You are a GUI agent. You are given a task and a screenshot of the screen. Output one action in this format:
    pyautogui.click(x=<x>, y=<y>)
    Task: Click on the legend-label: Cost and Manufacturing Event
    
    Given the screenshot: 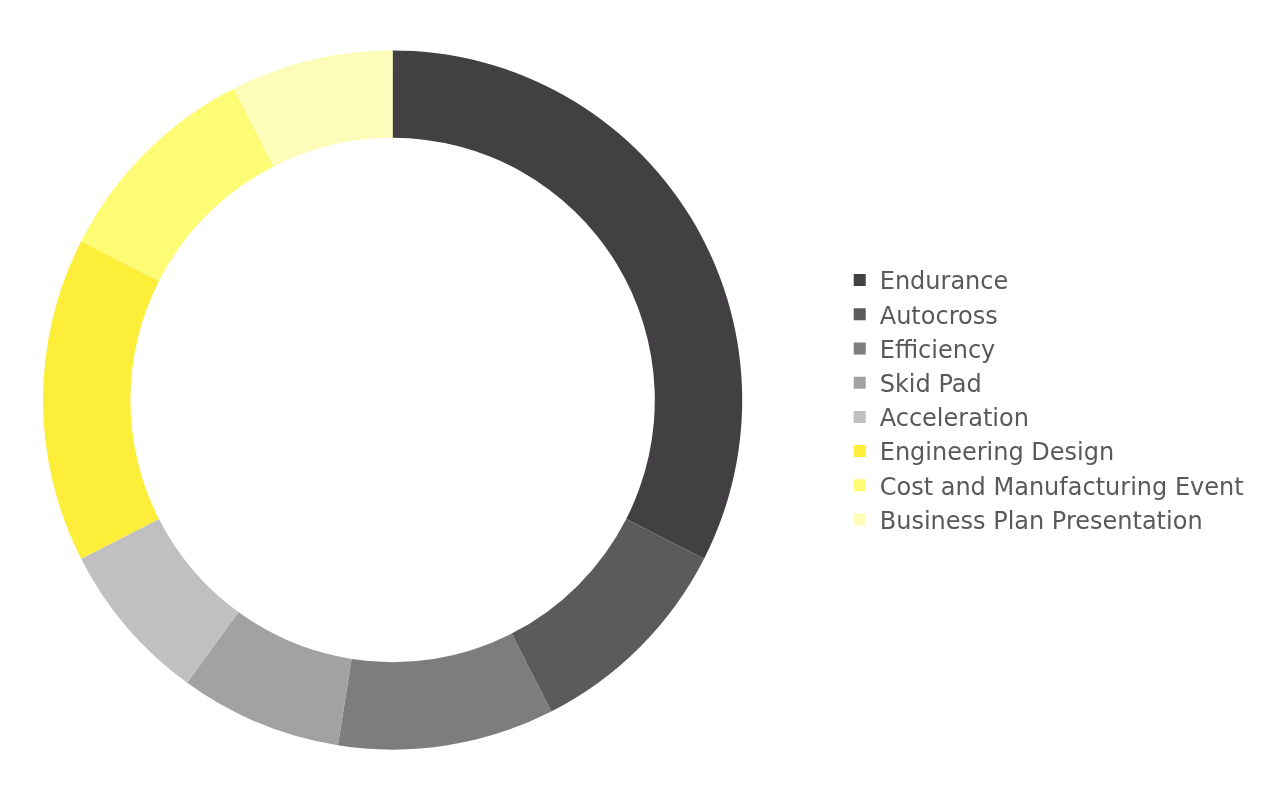 What is the action you would take?
    pyautogui.click(x=1061, y=486)
    